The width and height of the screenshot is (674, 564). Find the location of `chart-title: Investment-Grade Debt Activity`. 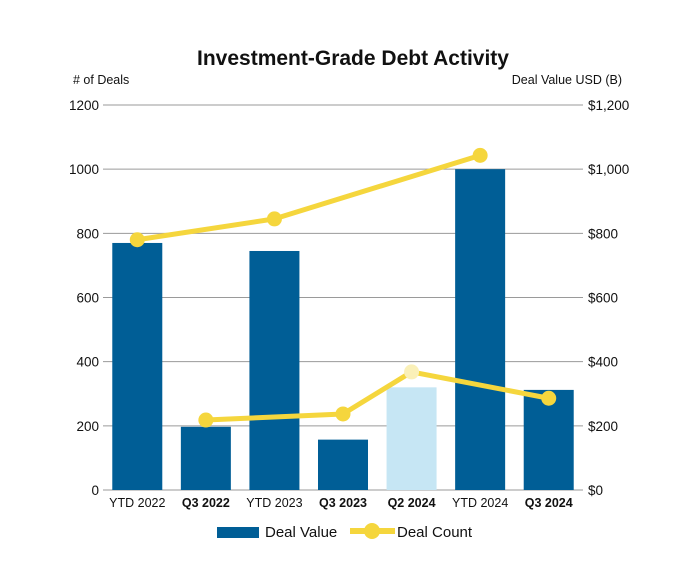

chart-title: Investment-Grade Debt Activity is located at coordinates (353, 58).